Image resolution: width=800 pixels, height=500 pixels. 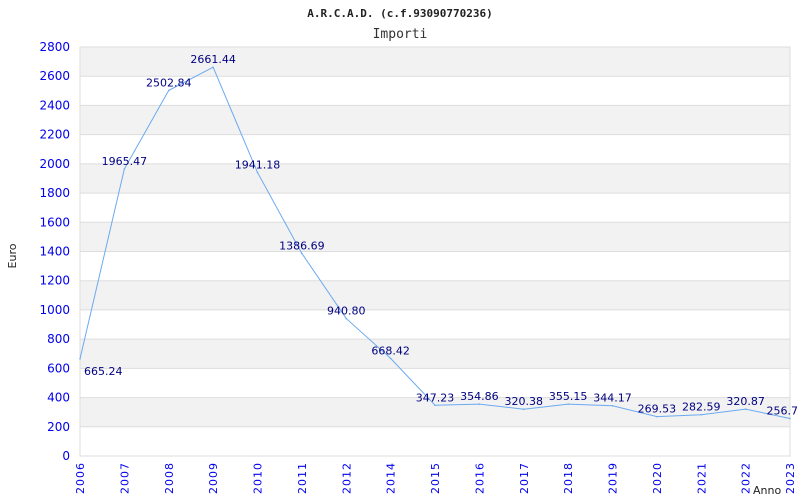 I want to click on y-tick-label: 1200, so click(x=54, y=281).